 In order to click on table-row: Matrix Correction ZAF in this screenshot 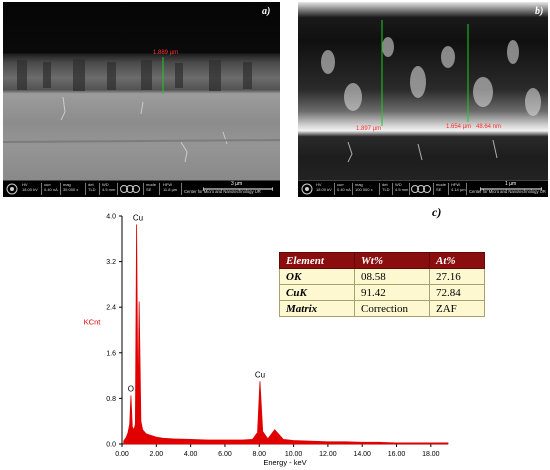, I will do `click(382, 308)`.